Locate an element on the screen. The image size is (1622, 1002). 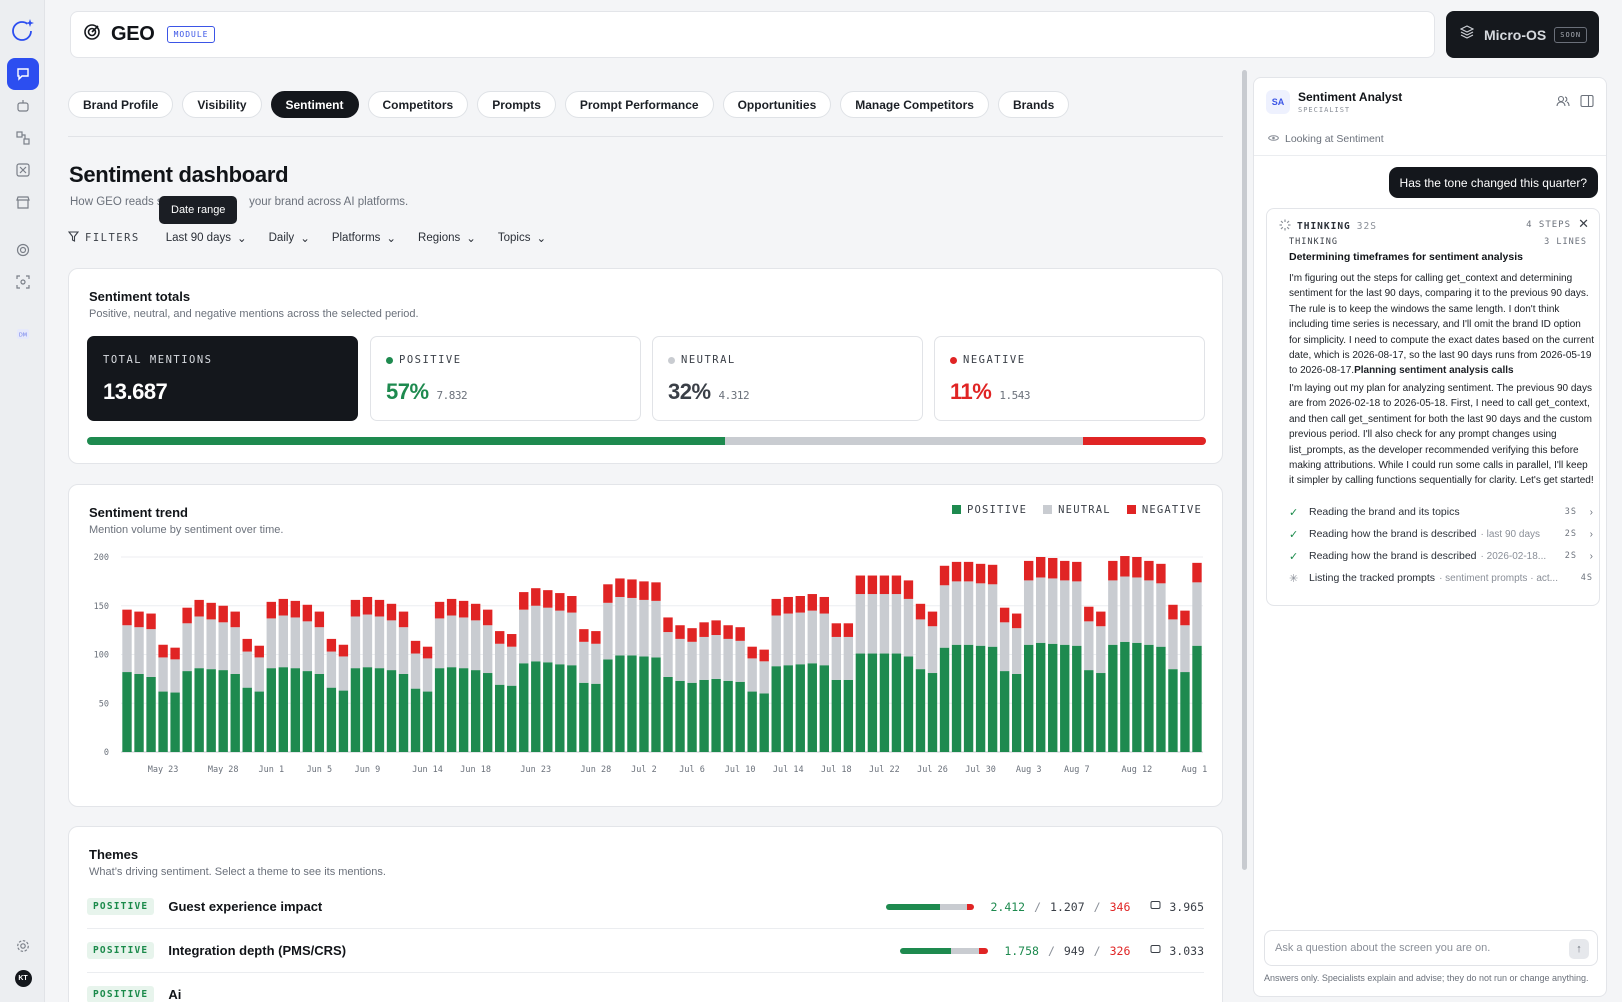
chat-search-icon is located at coordinates (23, 74).